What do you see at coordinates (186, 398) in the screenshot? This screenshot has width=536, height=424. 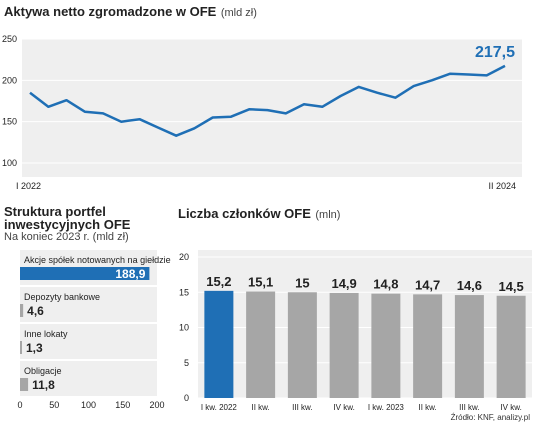 I see `members-ytick-label: 0` at bounding box center [186, 398].